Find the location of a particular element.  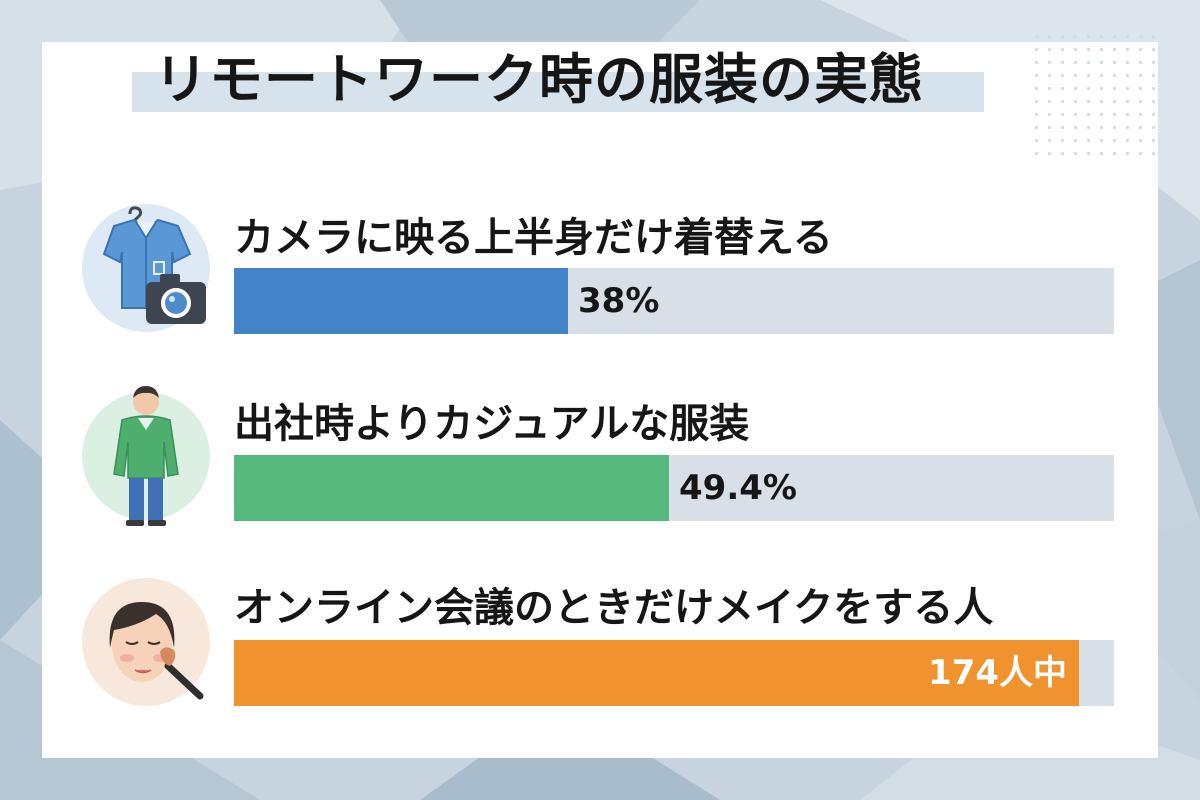

casual-person-icon is located at coordinates (146, 456).